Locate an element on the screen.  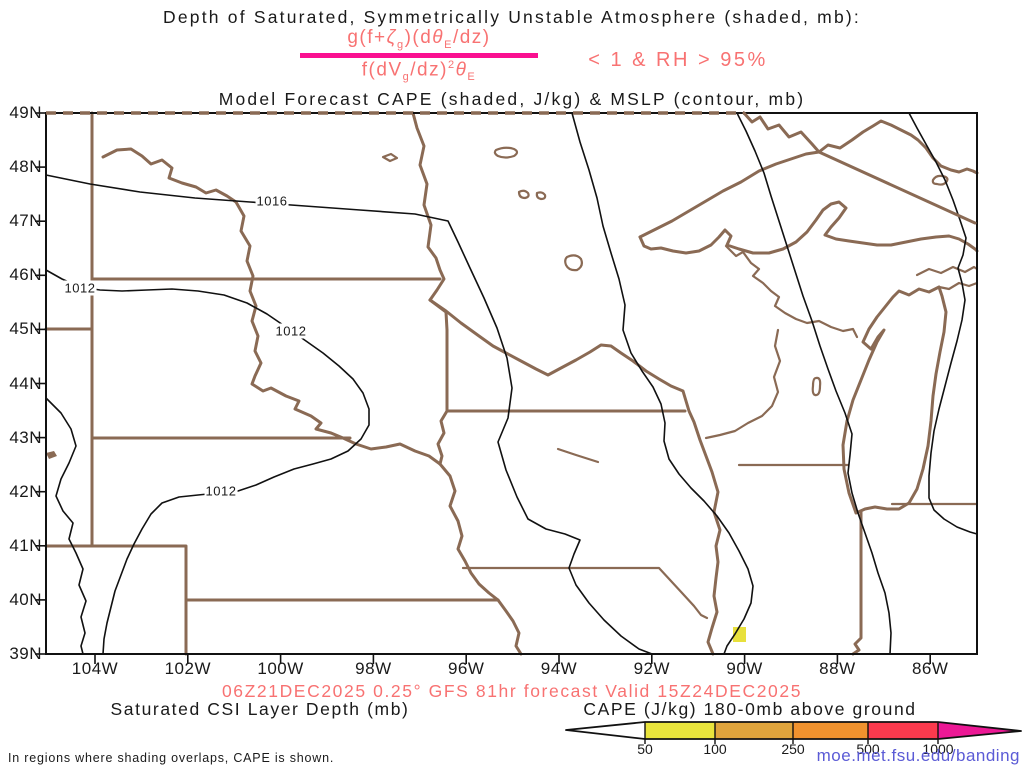
lat-tick-label: 48N is located at coordinates (25, 167).